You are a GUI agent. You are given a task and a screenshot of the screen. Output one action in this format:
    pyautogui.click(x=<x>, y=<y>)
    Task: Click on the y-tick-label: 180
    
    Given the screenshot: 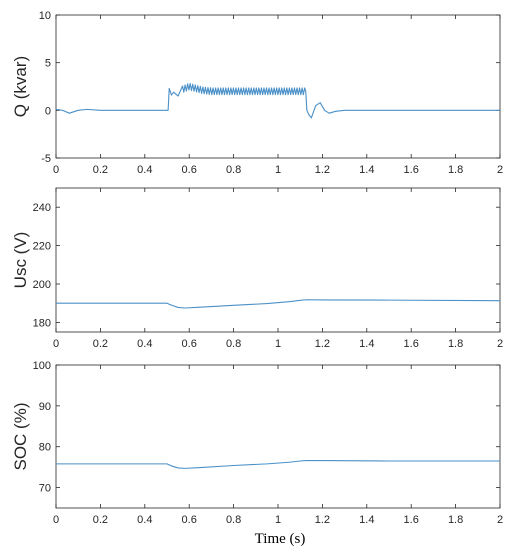 What is the action you would take?
    pyautogui.click(x=42, y=323)
    